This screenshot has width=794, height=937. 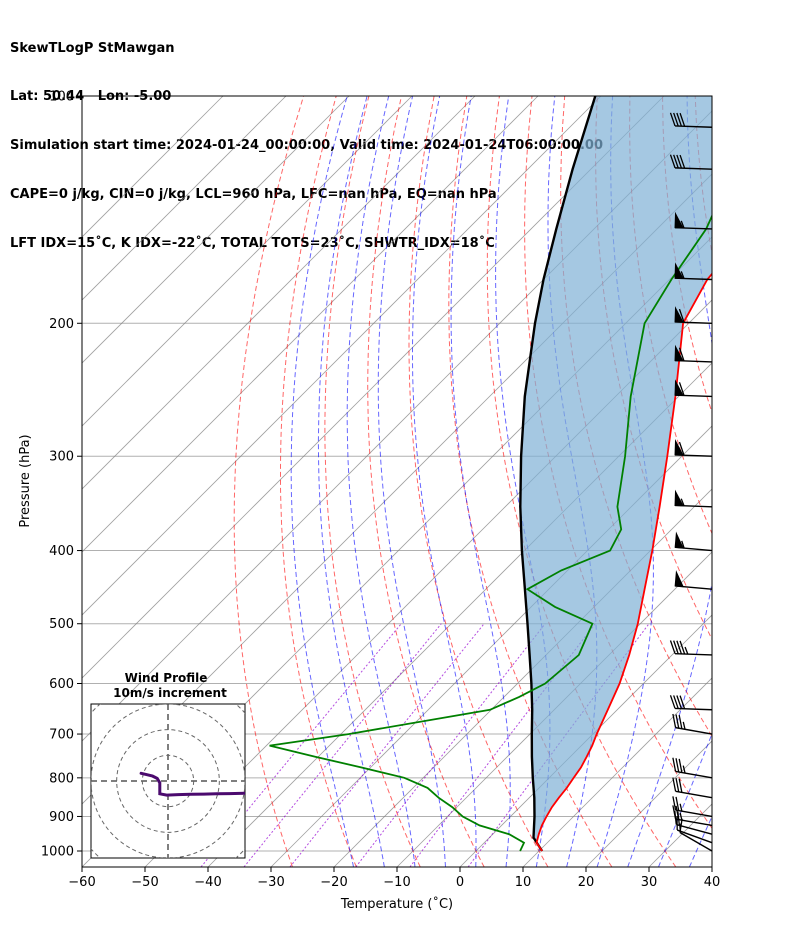 I want to click on y-tick-label: 300, so click(x=61, y=457).